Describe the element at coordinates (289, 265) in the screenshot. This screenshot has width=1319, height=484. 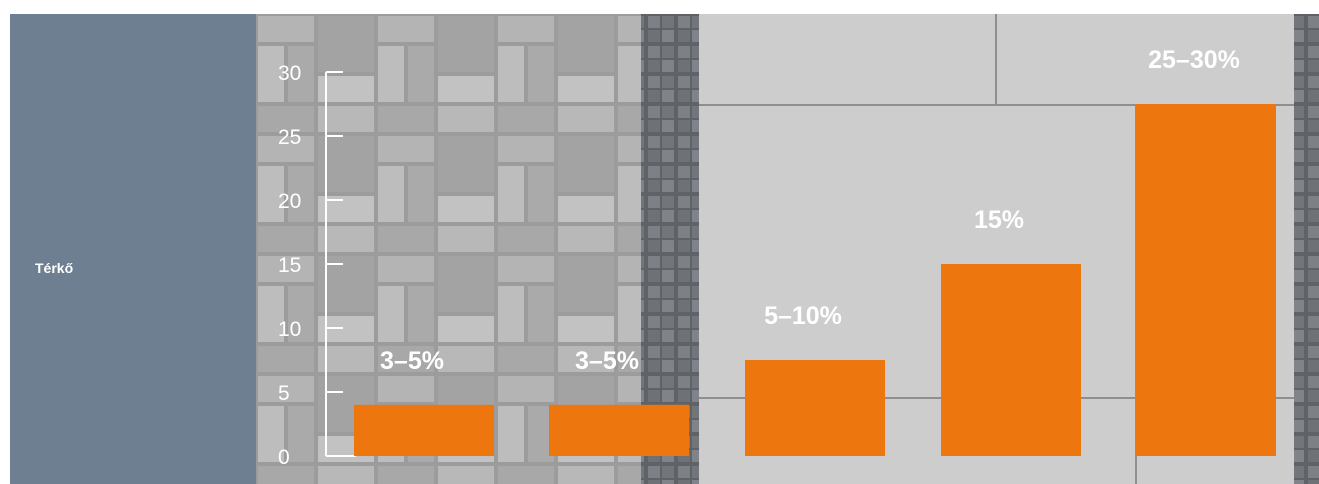
I see `y-tick-label: 15` at that location.